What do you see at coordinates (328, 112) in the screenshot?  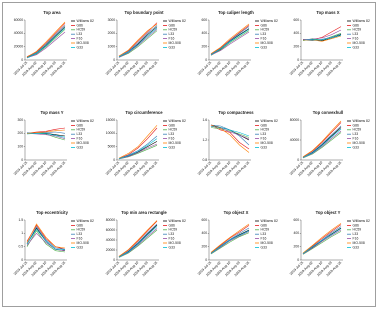 I see `chart-title: Top convexhull` at bounding box center [328, 112].